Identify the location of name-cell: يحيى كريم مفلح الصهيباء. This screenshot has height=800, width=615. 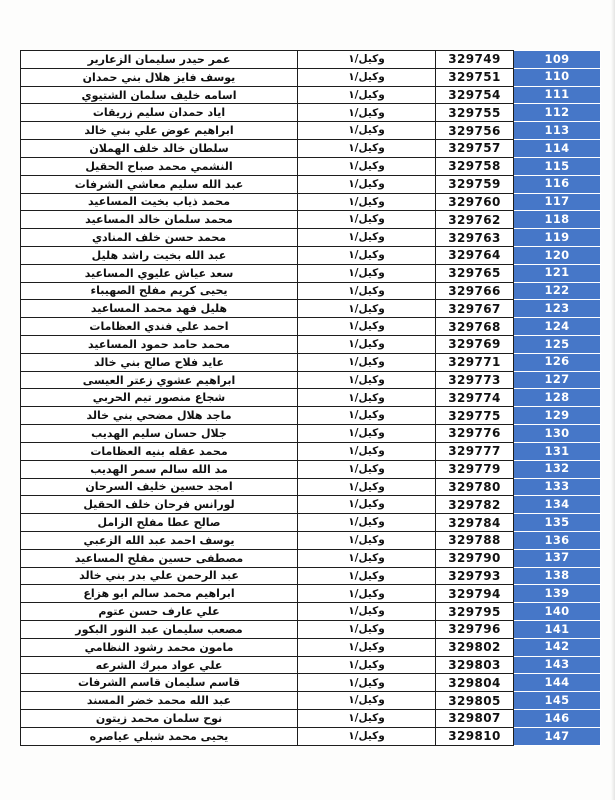
(159, 291).